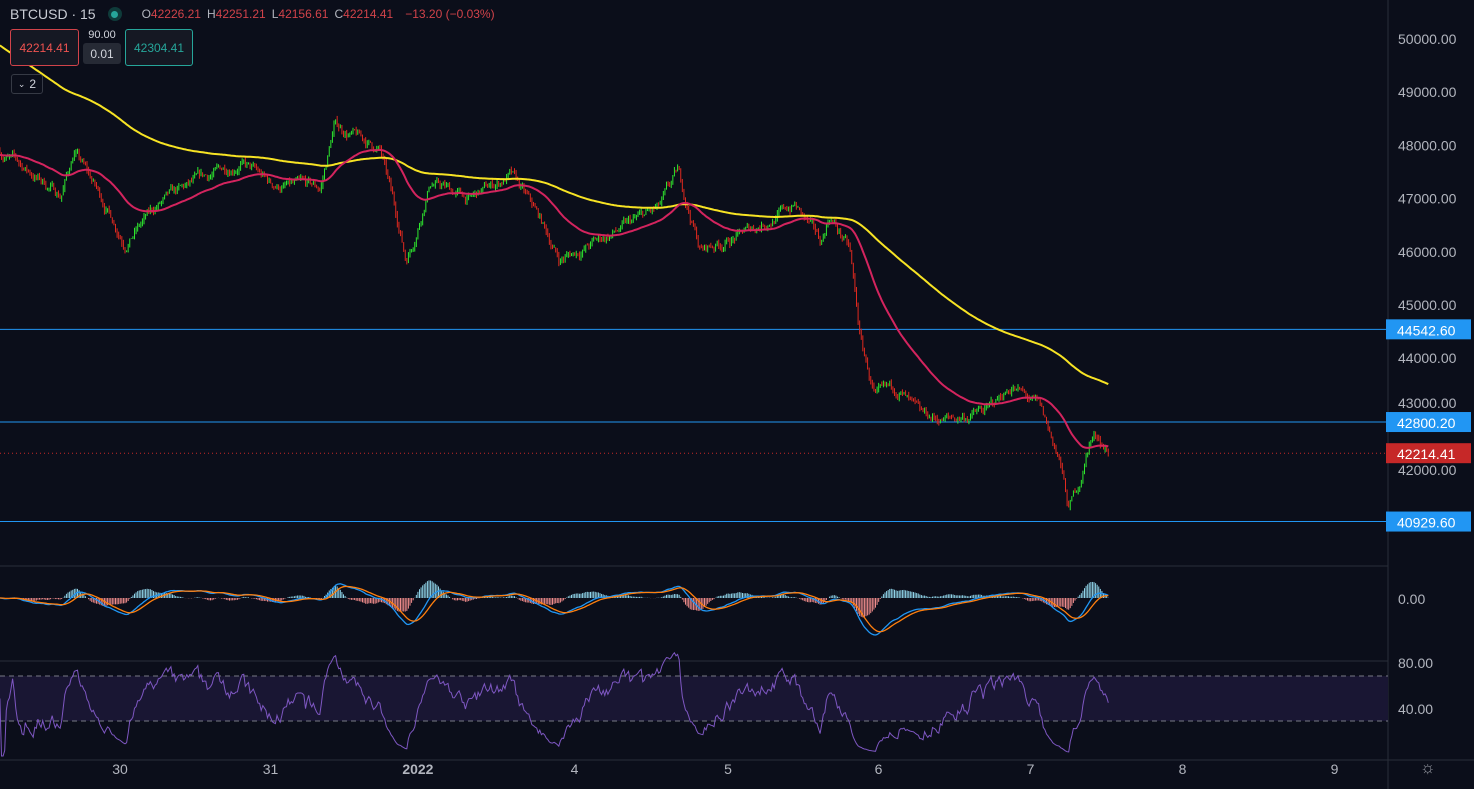 This screenshot has width=1474, height=789. What do you see at coordinates (114, 14) in the screenshot?
I see `market-status-icon` at bounding box center [114, 14].